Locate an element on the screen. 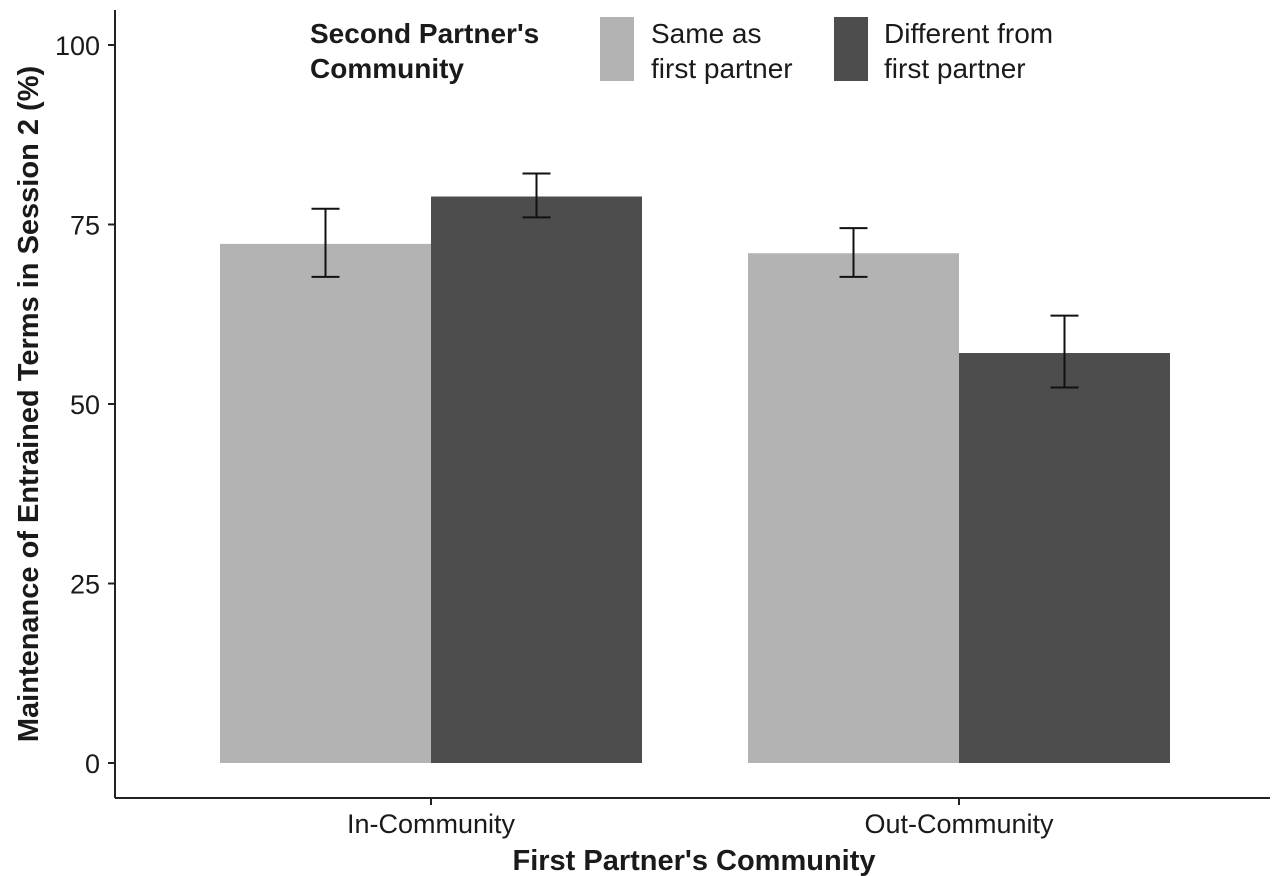  error-bar-in-community-same-as-first-partner is located at coordinates (325, 242).